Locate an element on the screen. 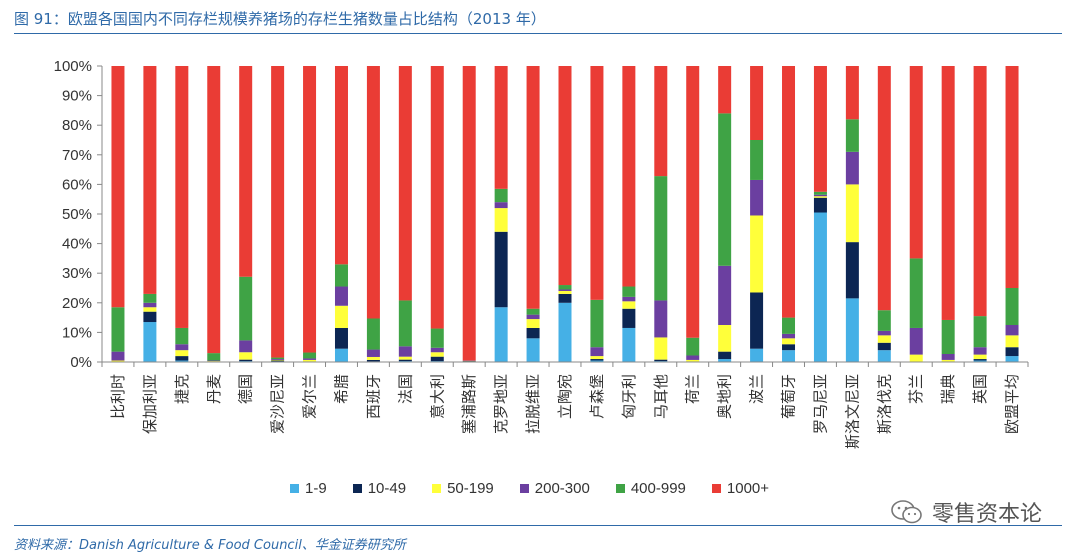 The image size is (1076, 558). watermark-text: 零售资本论 is located at coordinates (986, 514).